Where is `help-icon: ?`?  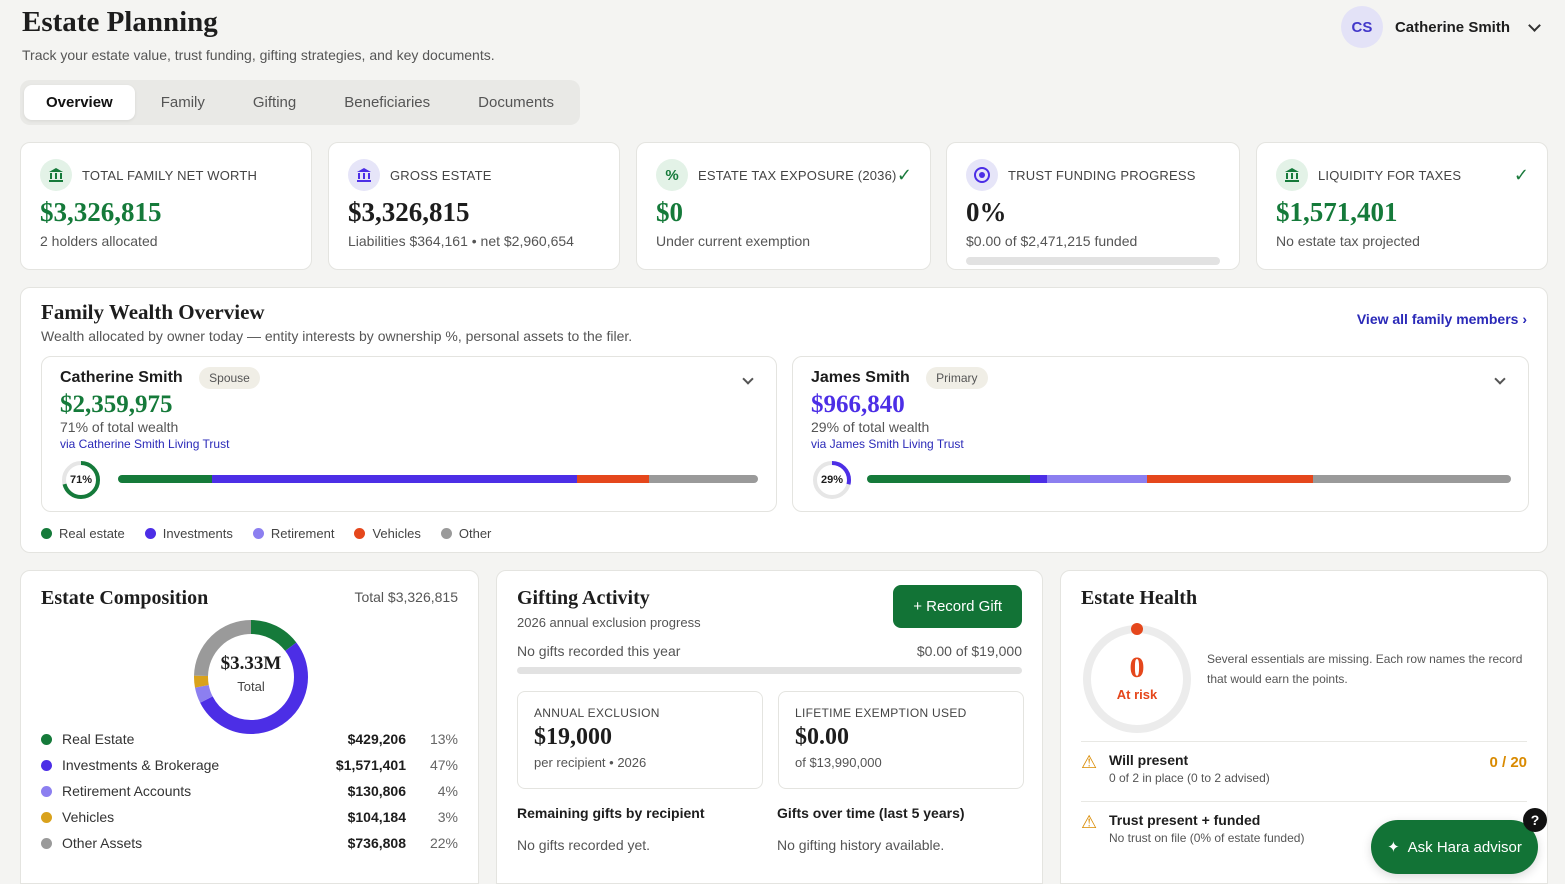
help-icon: ? is located at coordinates (1535, 820).